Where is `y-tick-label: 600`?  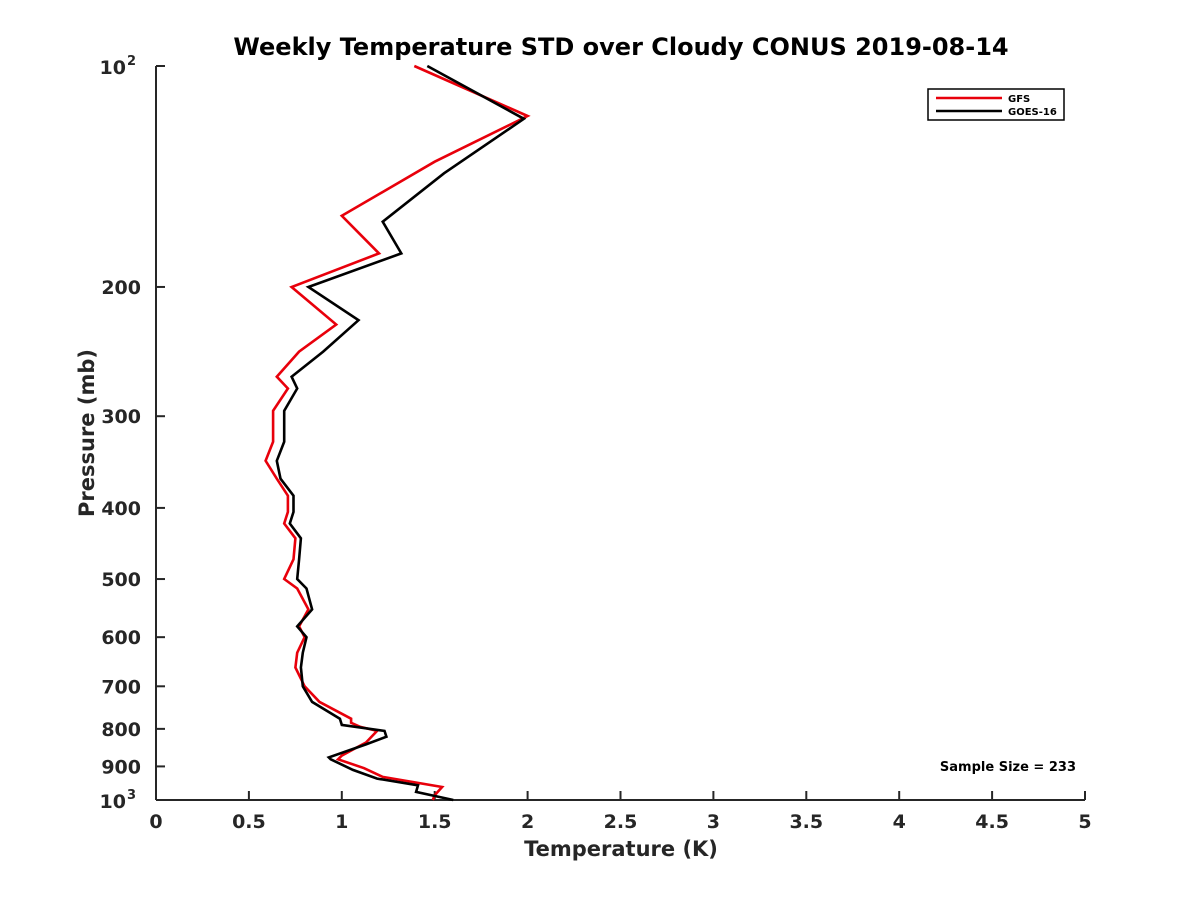
y-tick-label: 600 is located at coordinates (121, 638).